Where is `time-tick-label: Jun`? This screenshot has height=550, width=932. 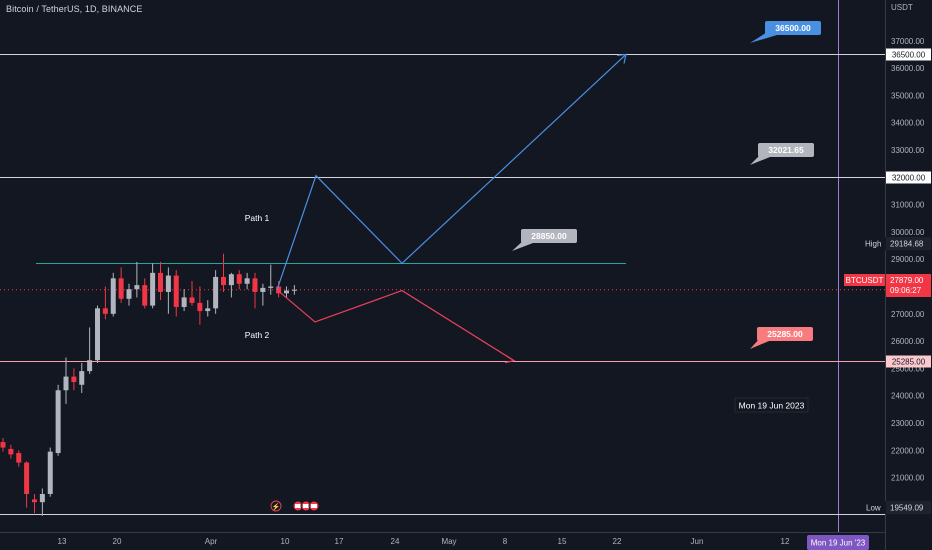
time-tick-label: Jun is located at coordinates (697, 541).